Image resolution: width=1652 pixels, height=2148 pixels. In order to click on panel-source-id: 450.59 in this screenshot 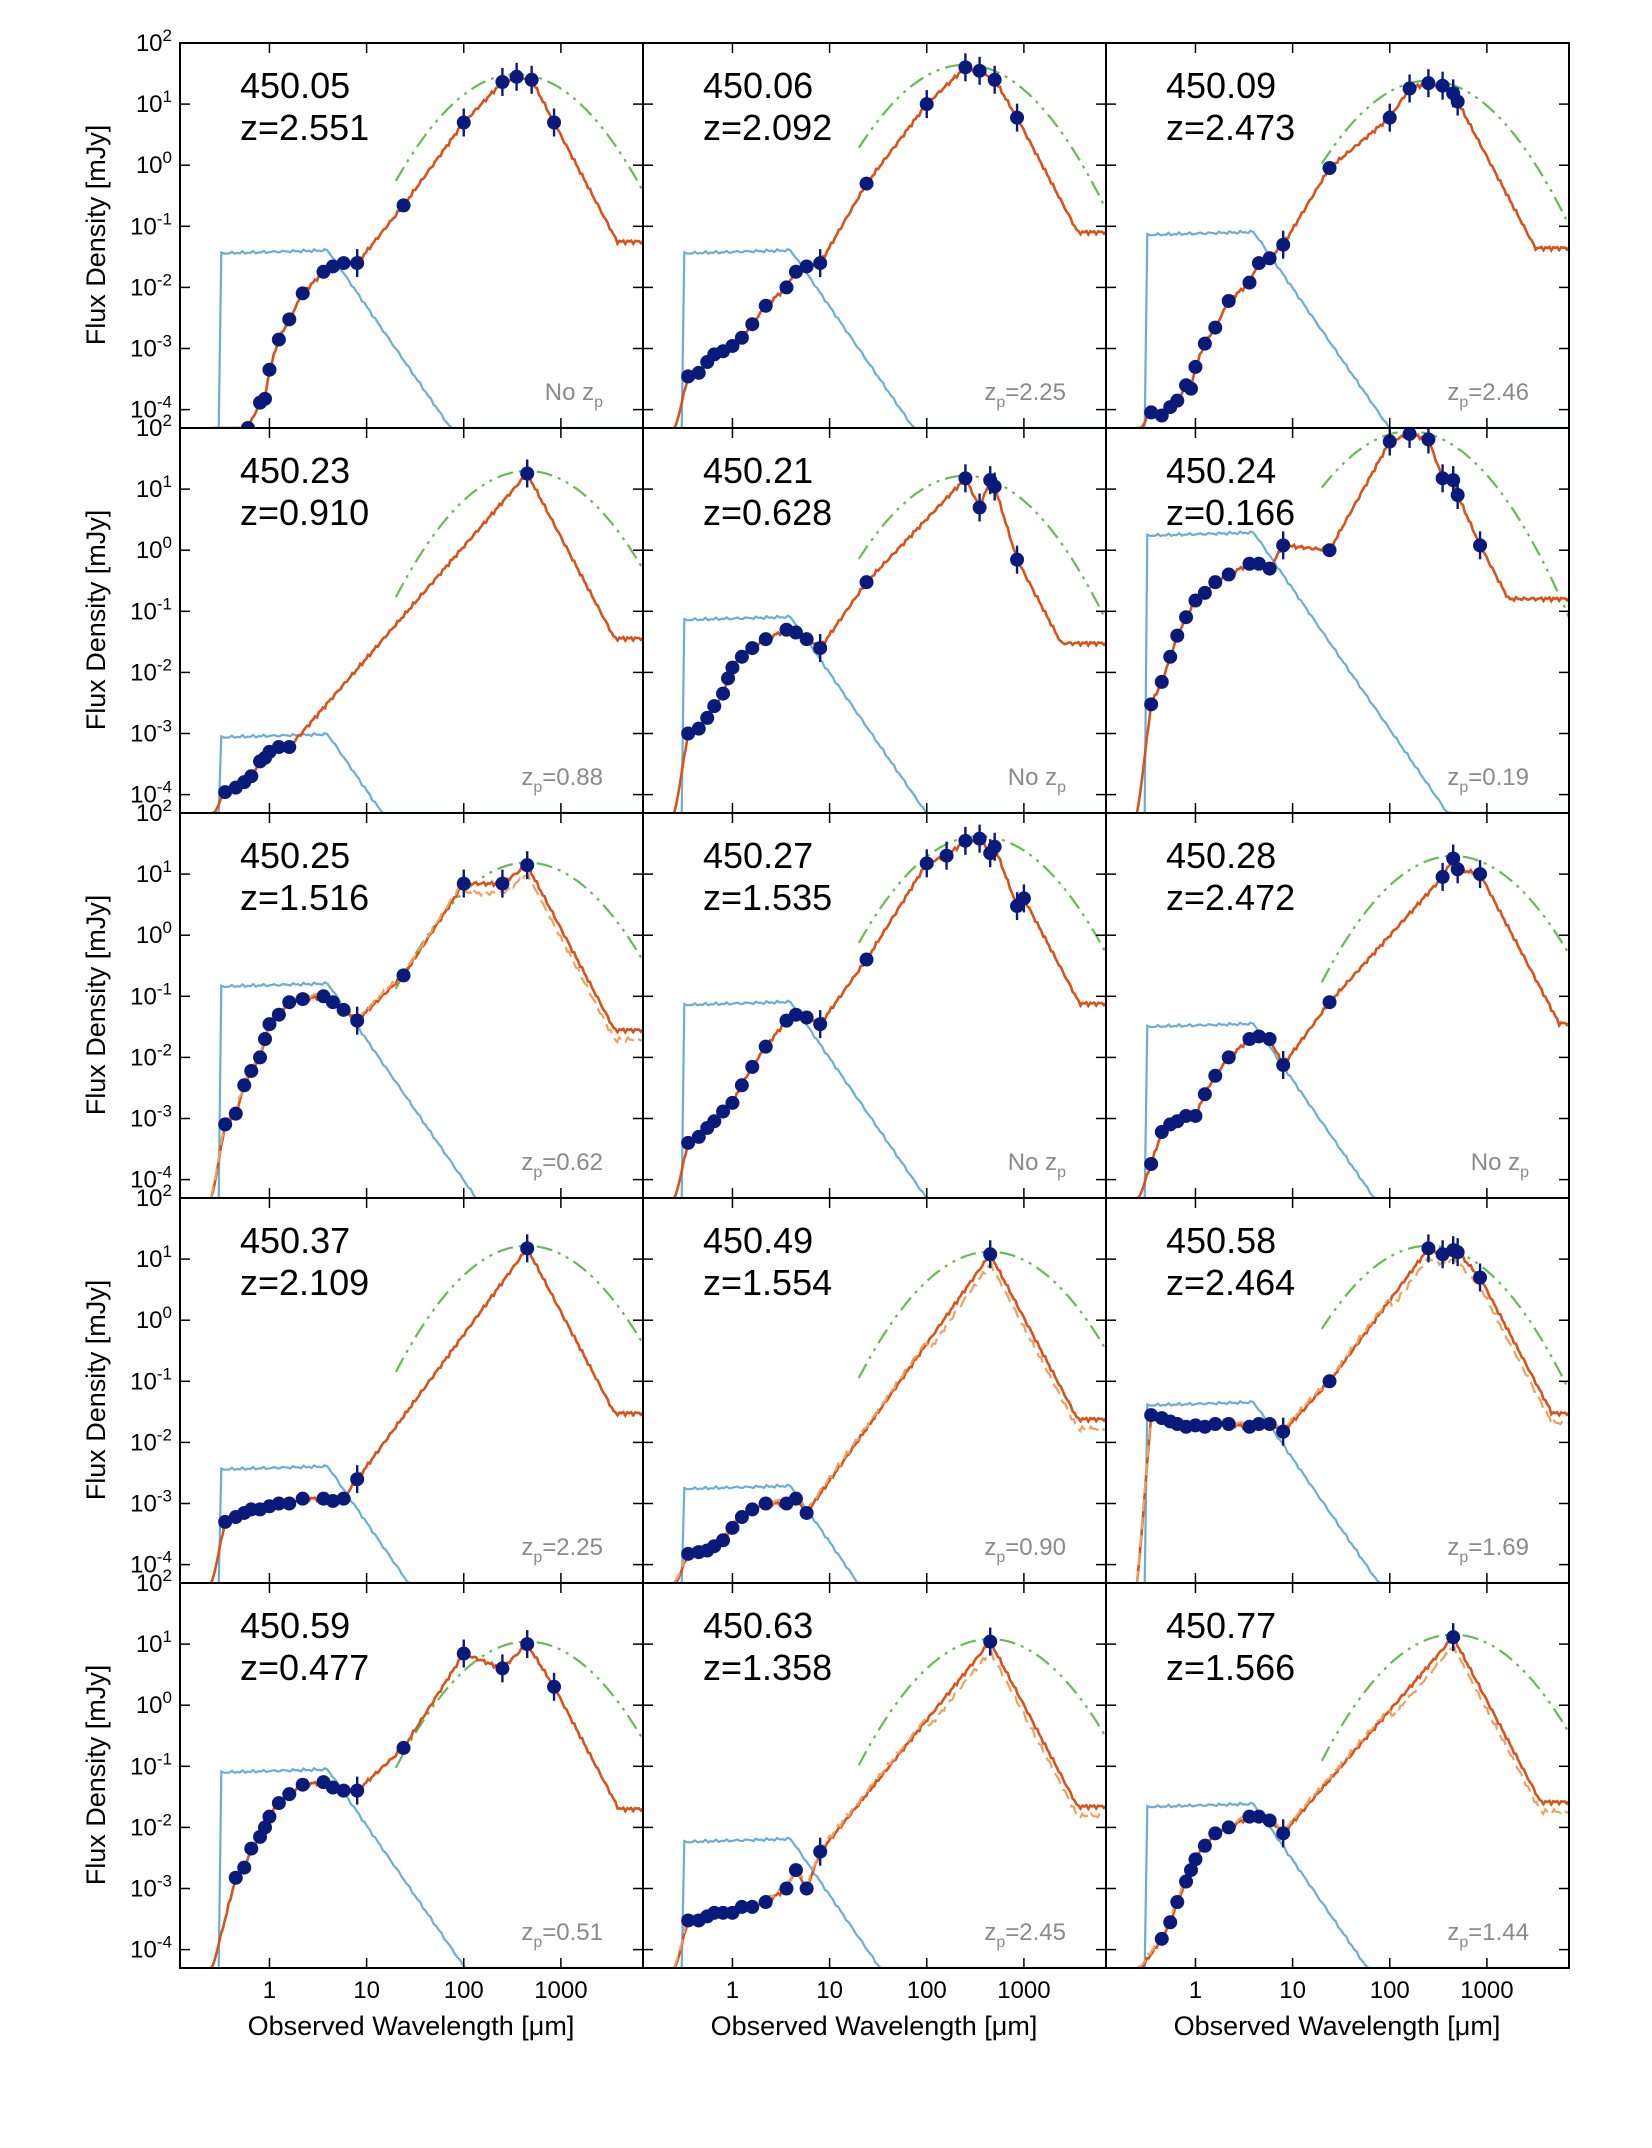, I will do `click(295, 1625)`.